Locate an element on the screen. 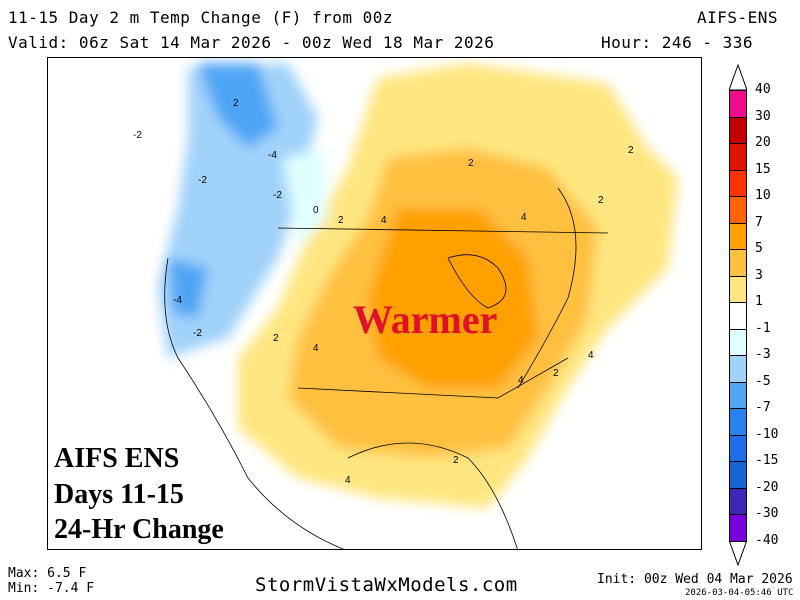 This screenshot has width=800, height=600. overlay-line-model: AIFS ENS is located at coordinates (117, 458).